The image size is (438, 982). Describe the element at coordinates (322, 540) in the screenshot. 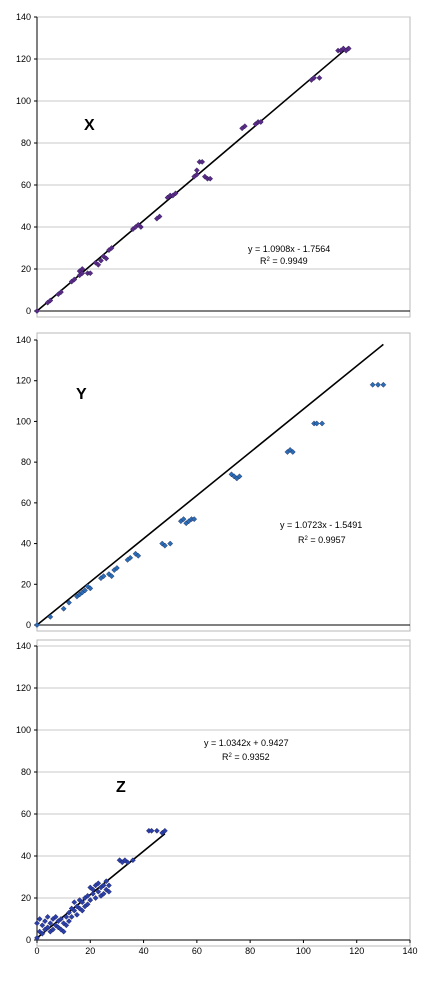

I see `r-squared-label: R2 = 0.9957` at that location.